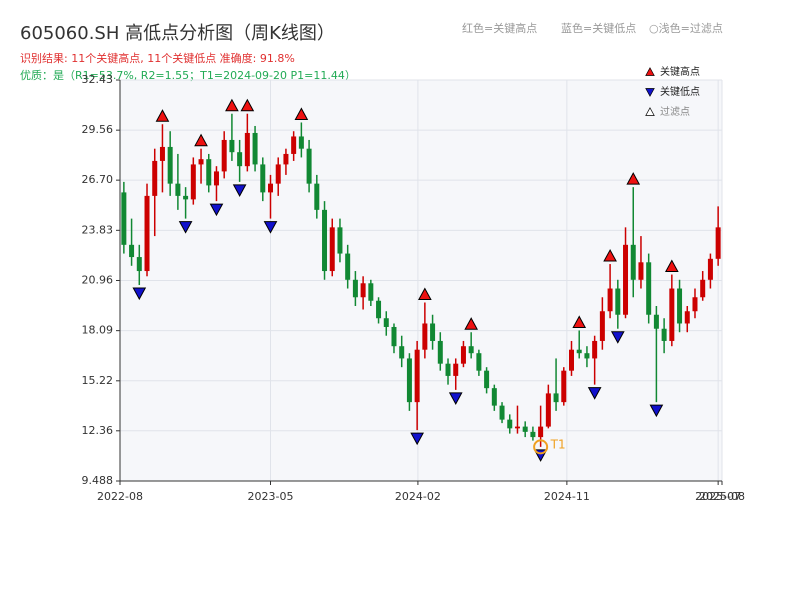 The image size is (800, 604). I want to click on x-tick-label: 2023-05, so click(271, 496).